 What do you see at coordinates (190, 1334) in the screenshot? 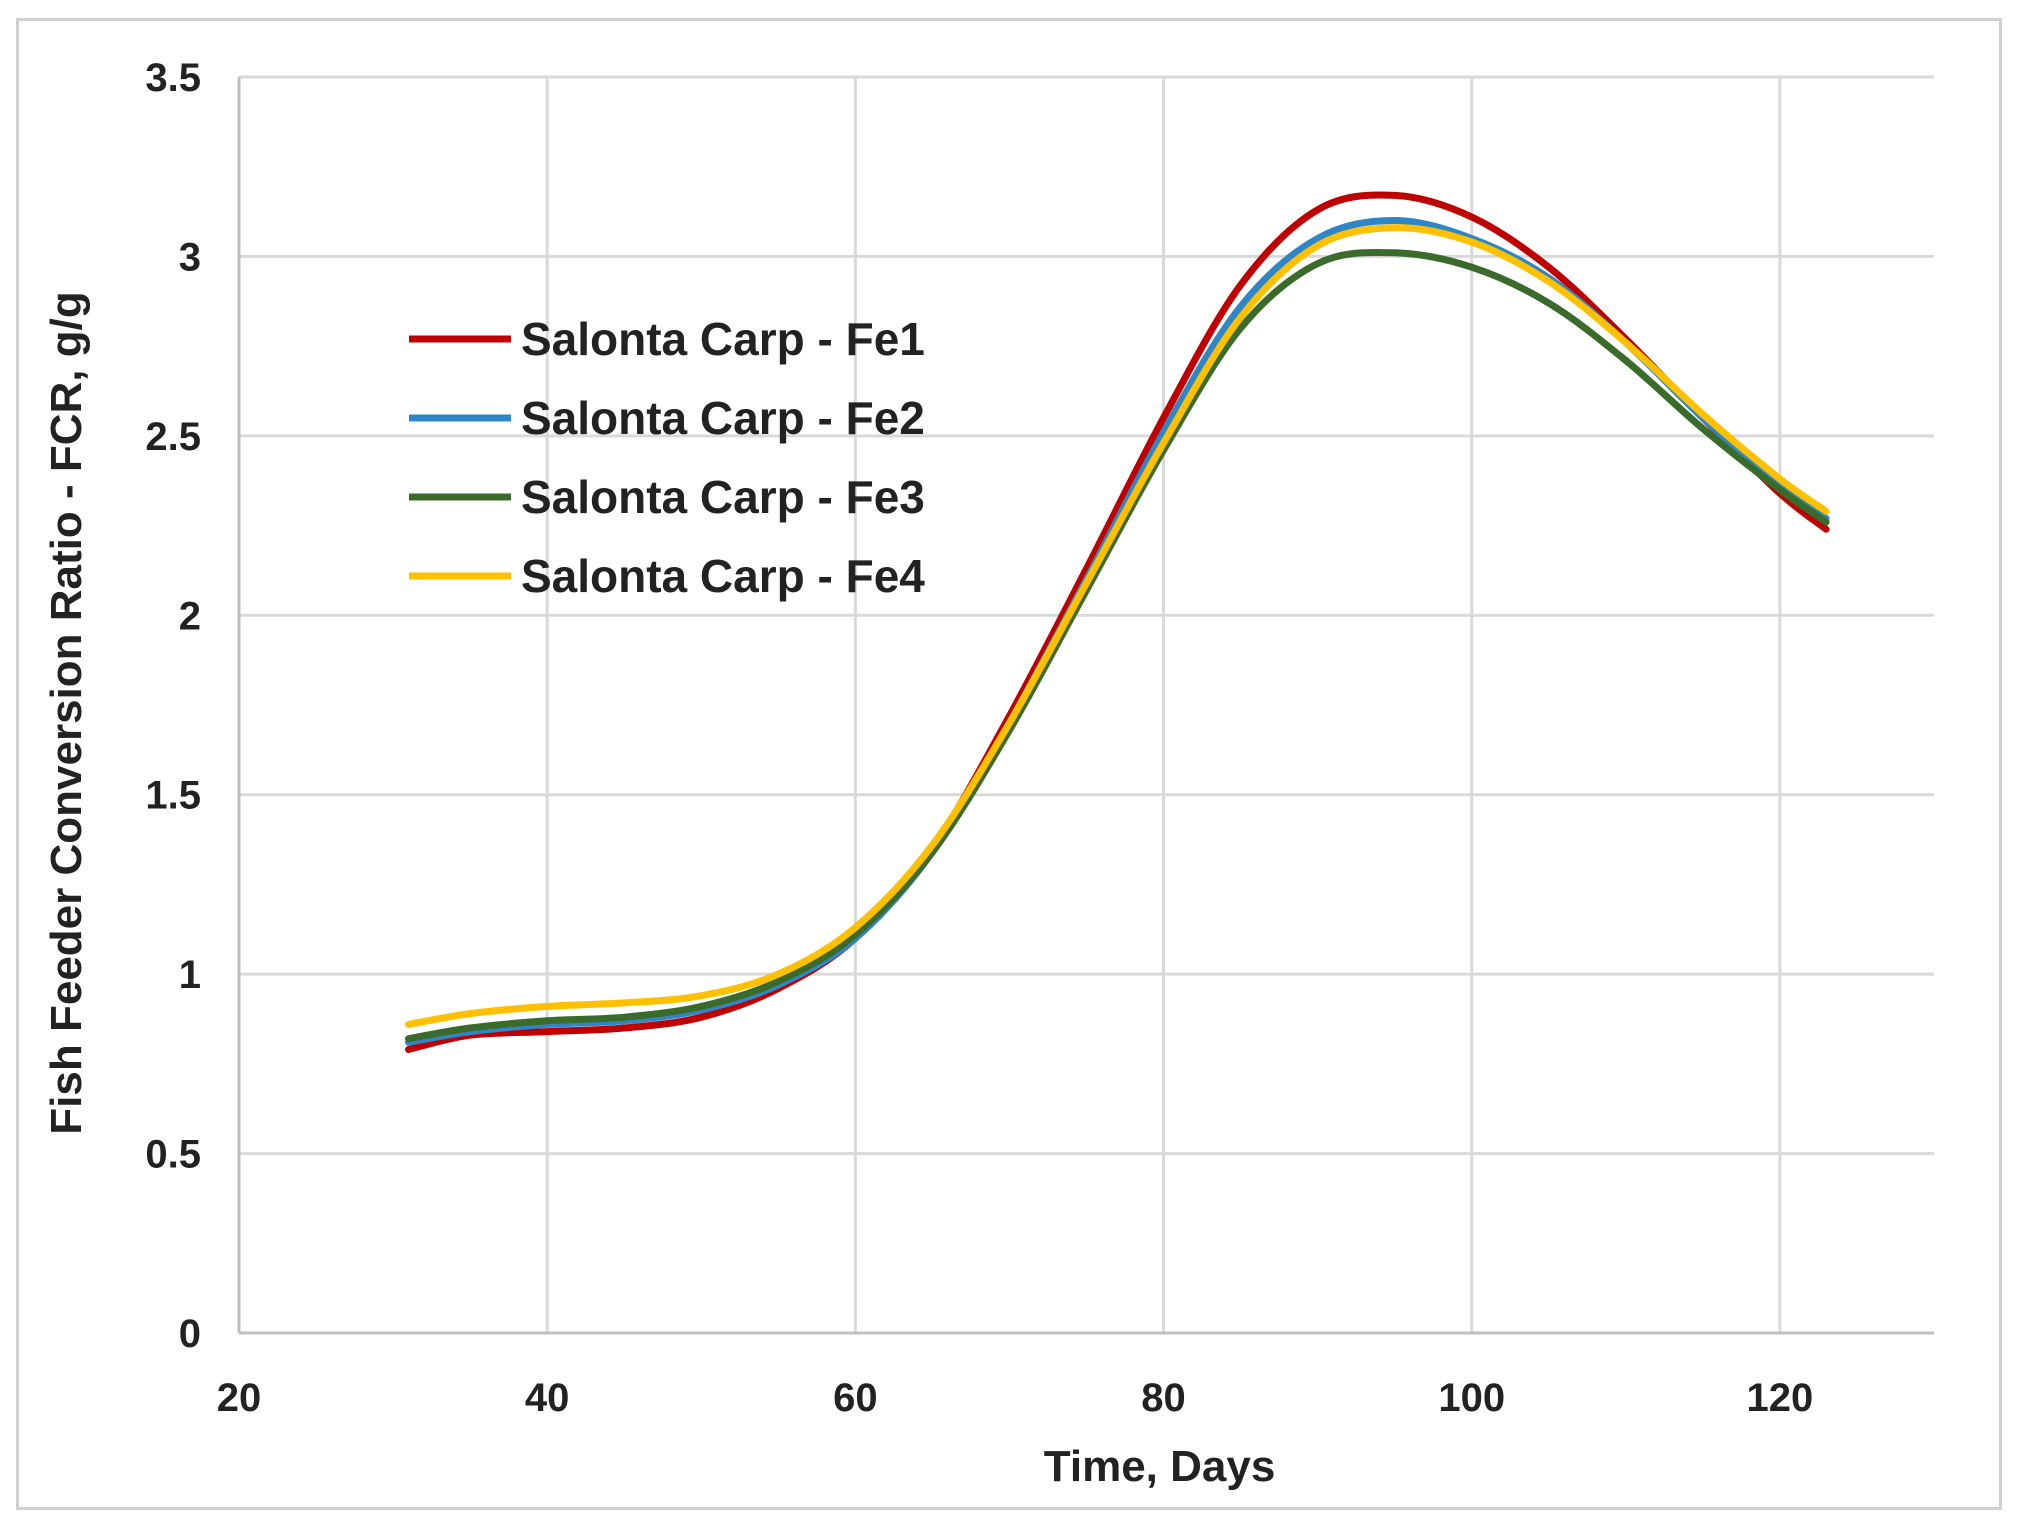
I see `y-tick-label: 0` at bounding box center [190, 1334].